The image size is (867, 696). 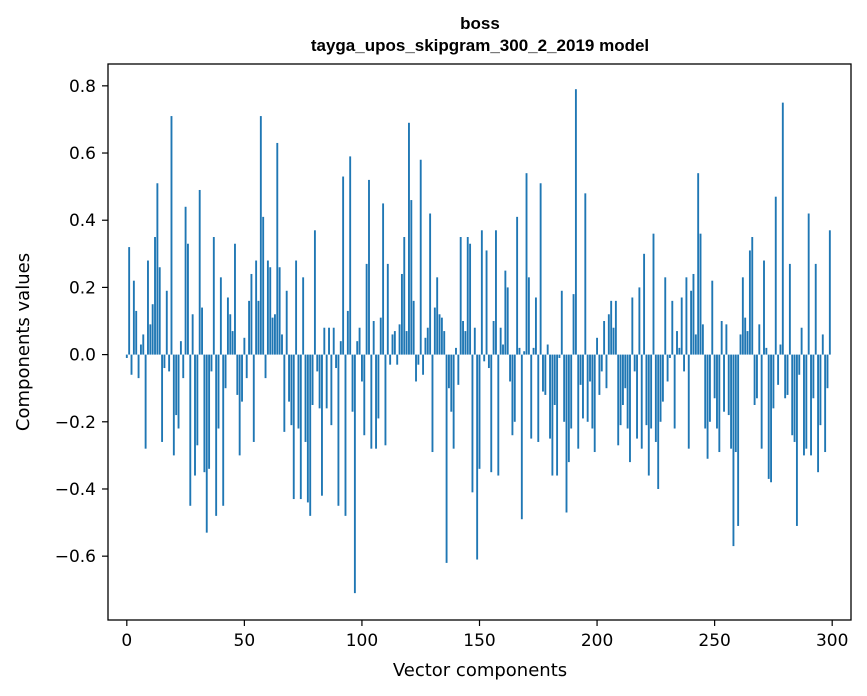 What do you see at coordinates (75, 557) in the screenshot?
I see `y-tick-label: −0.6` at bounding box center [75, 557].